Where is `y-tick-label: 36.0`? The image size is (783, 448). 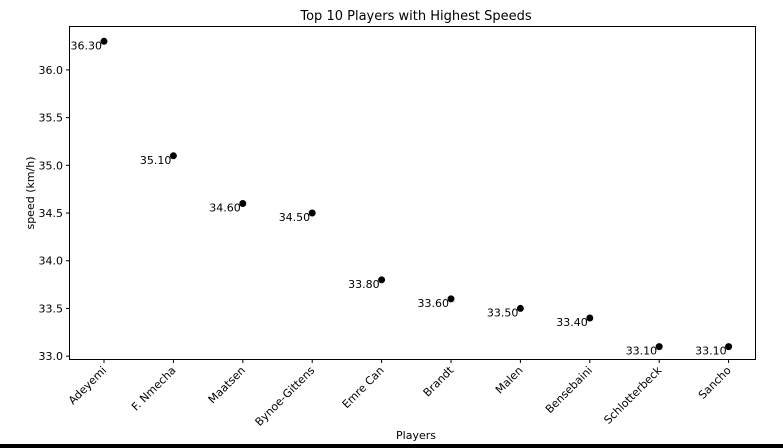
y-tick-label: 36.0 is located at coordinates (51, 70).